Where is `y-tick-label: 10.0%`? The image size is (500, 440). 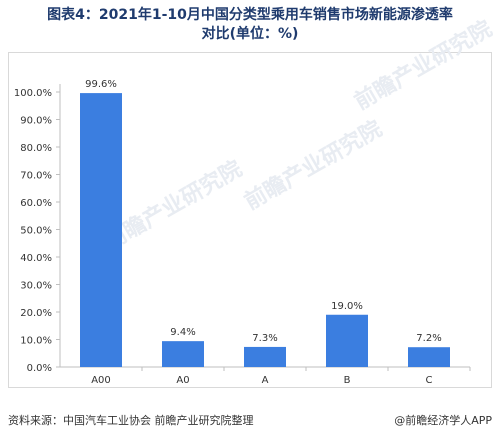 y-tick-label: 10.0% is located at coordinates (36, 341).